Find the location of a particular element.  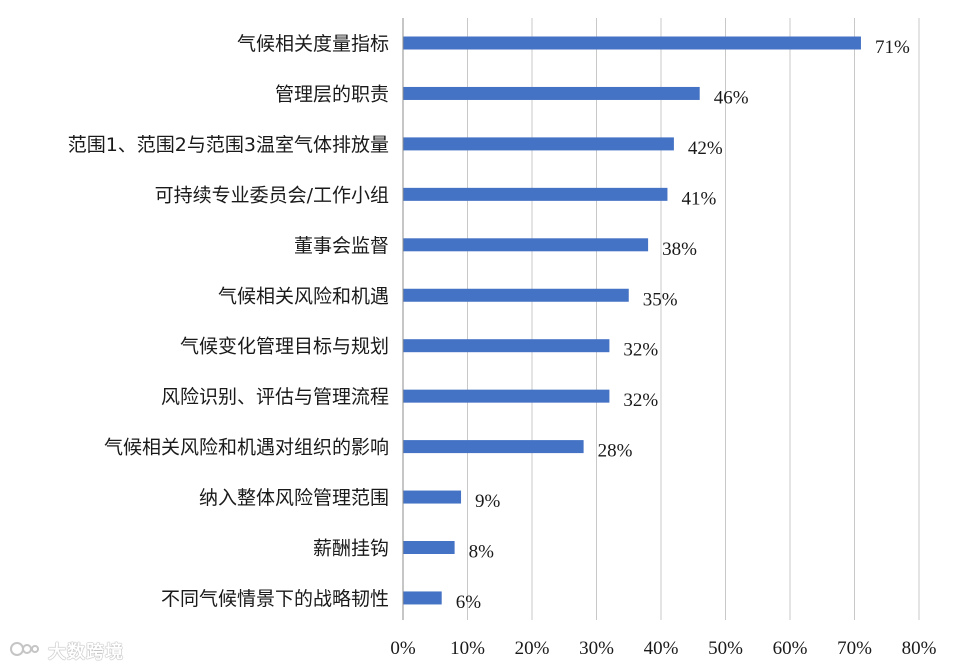

category-label: 范围1、范围2与范围3温室气体排放量 is located at coordinates (228, 145).